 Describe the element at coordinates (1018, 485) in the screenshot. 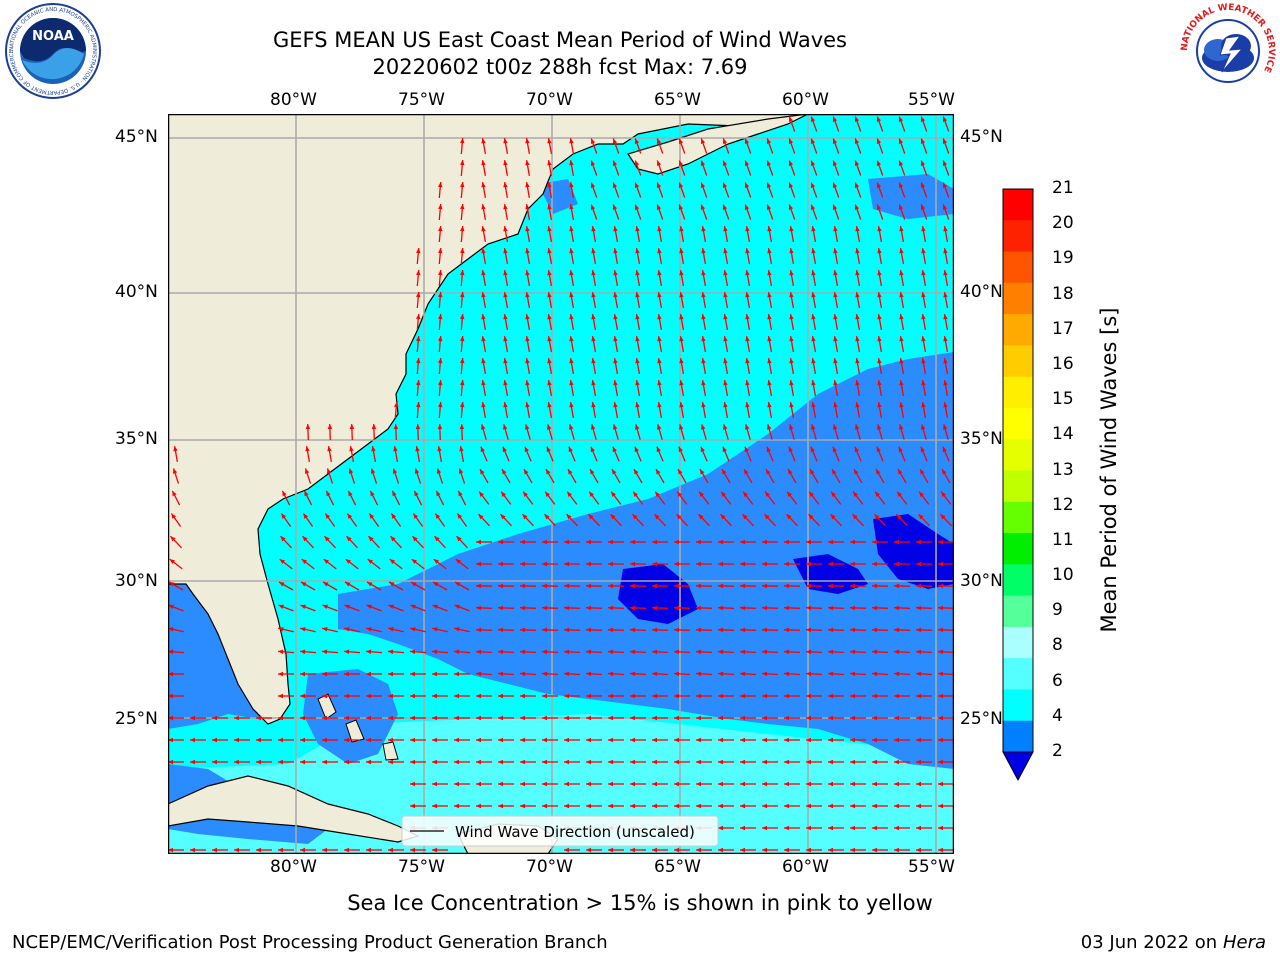

I see `colorbar` at that location.